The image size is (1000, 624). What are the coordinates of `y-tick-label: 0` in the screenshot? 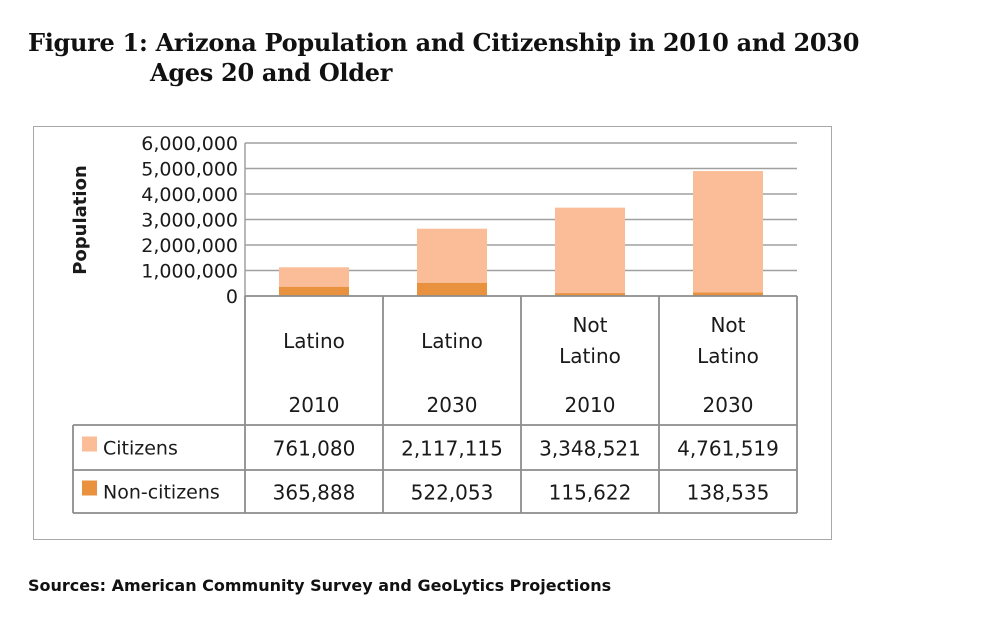 It's located at (232, 297).